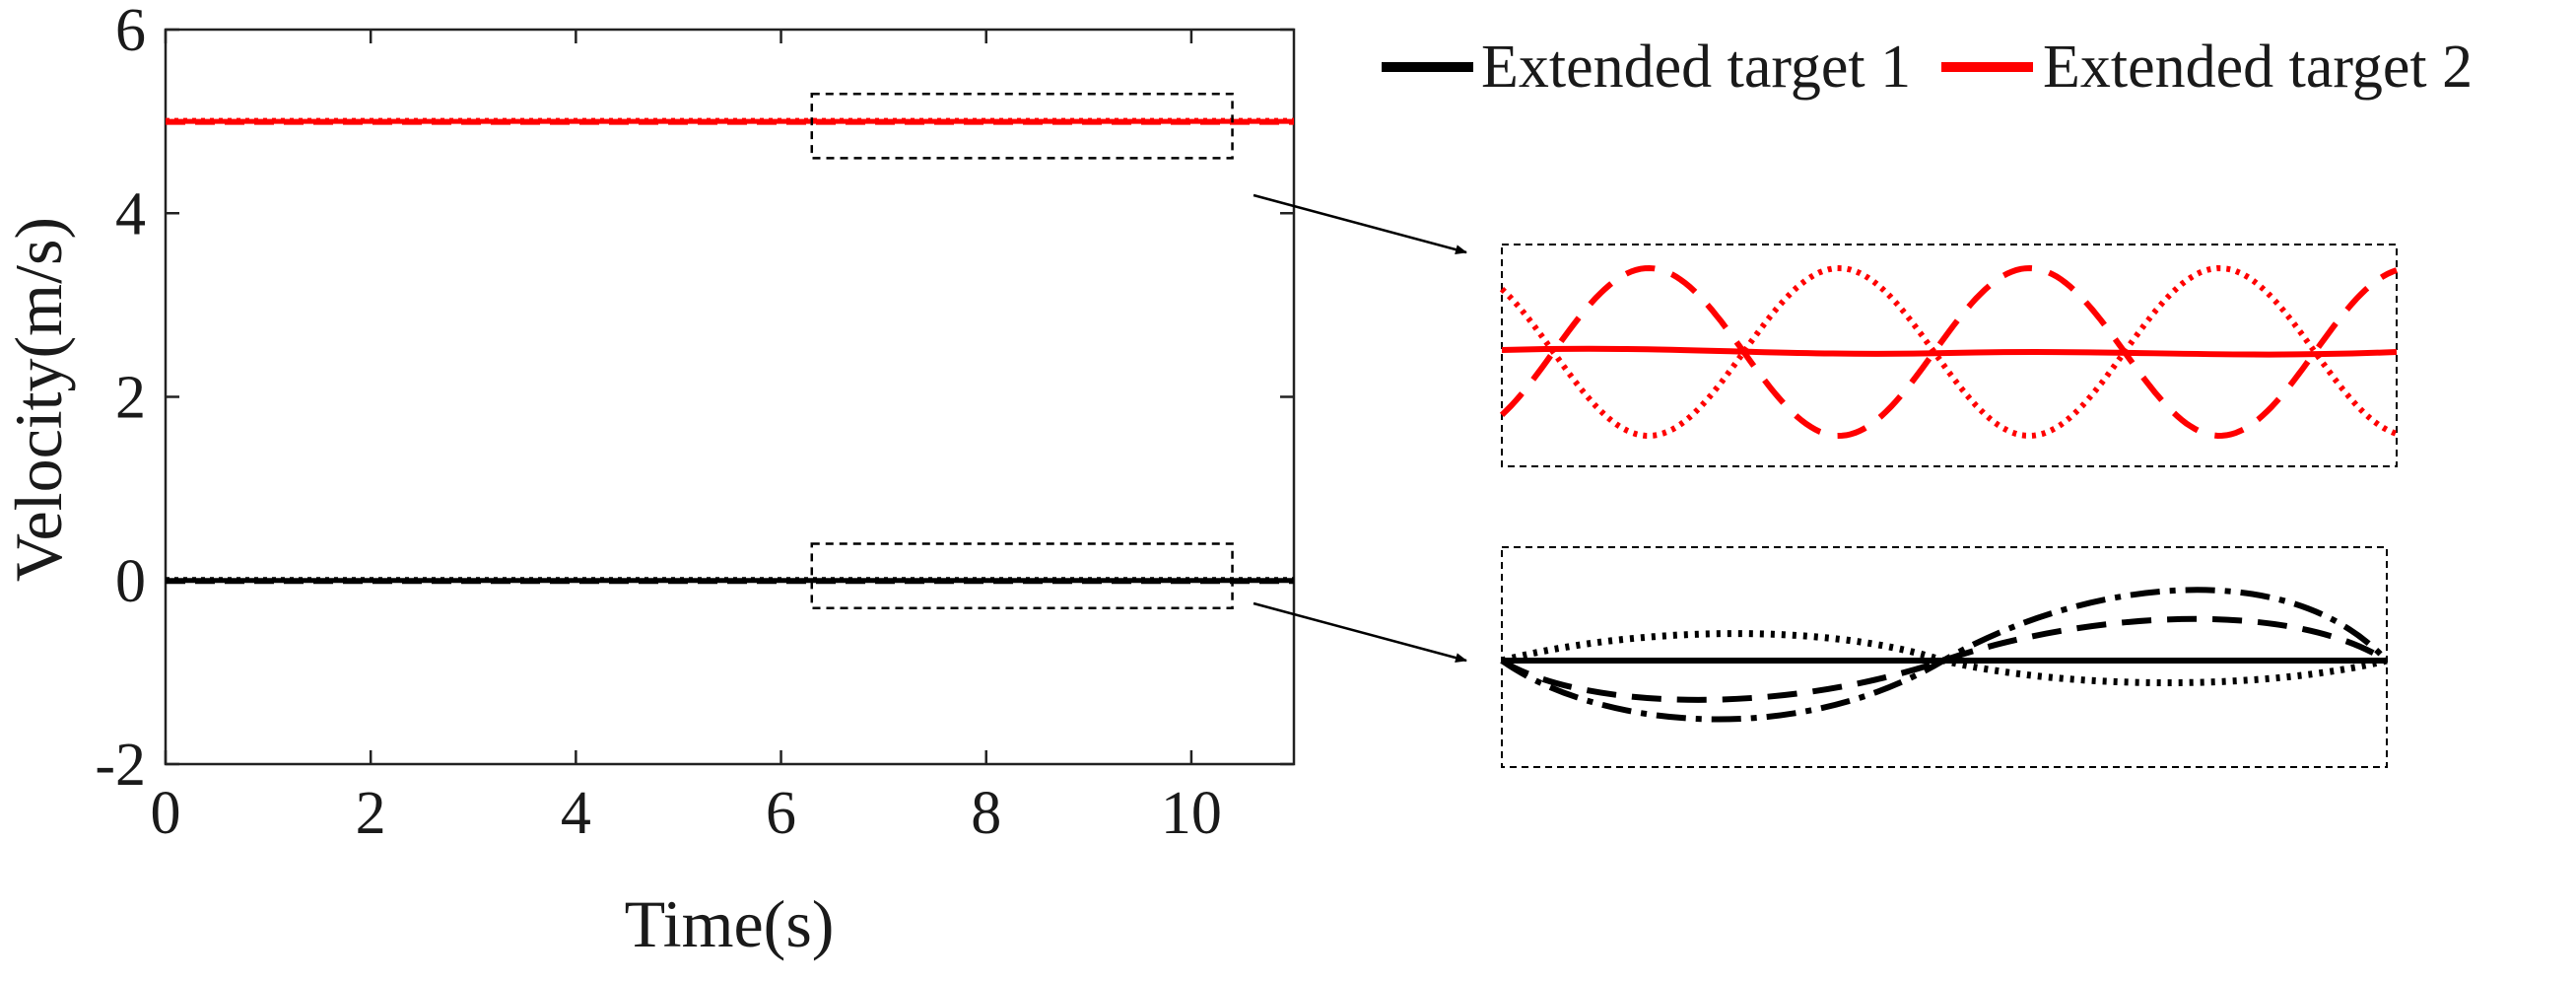  What do you see at coordinates (120, 765) in the screenshot?
I see `y-tick-label: -2` at bounding box center [120, 765].